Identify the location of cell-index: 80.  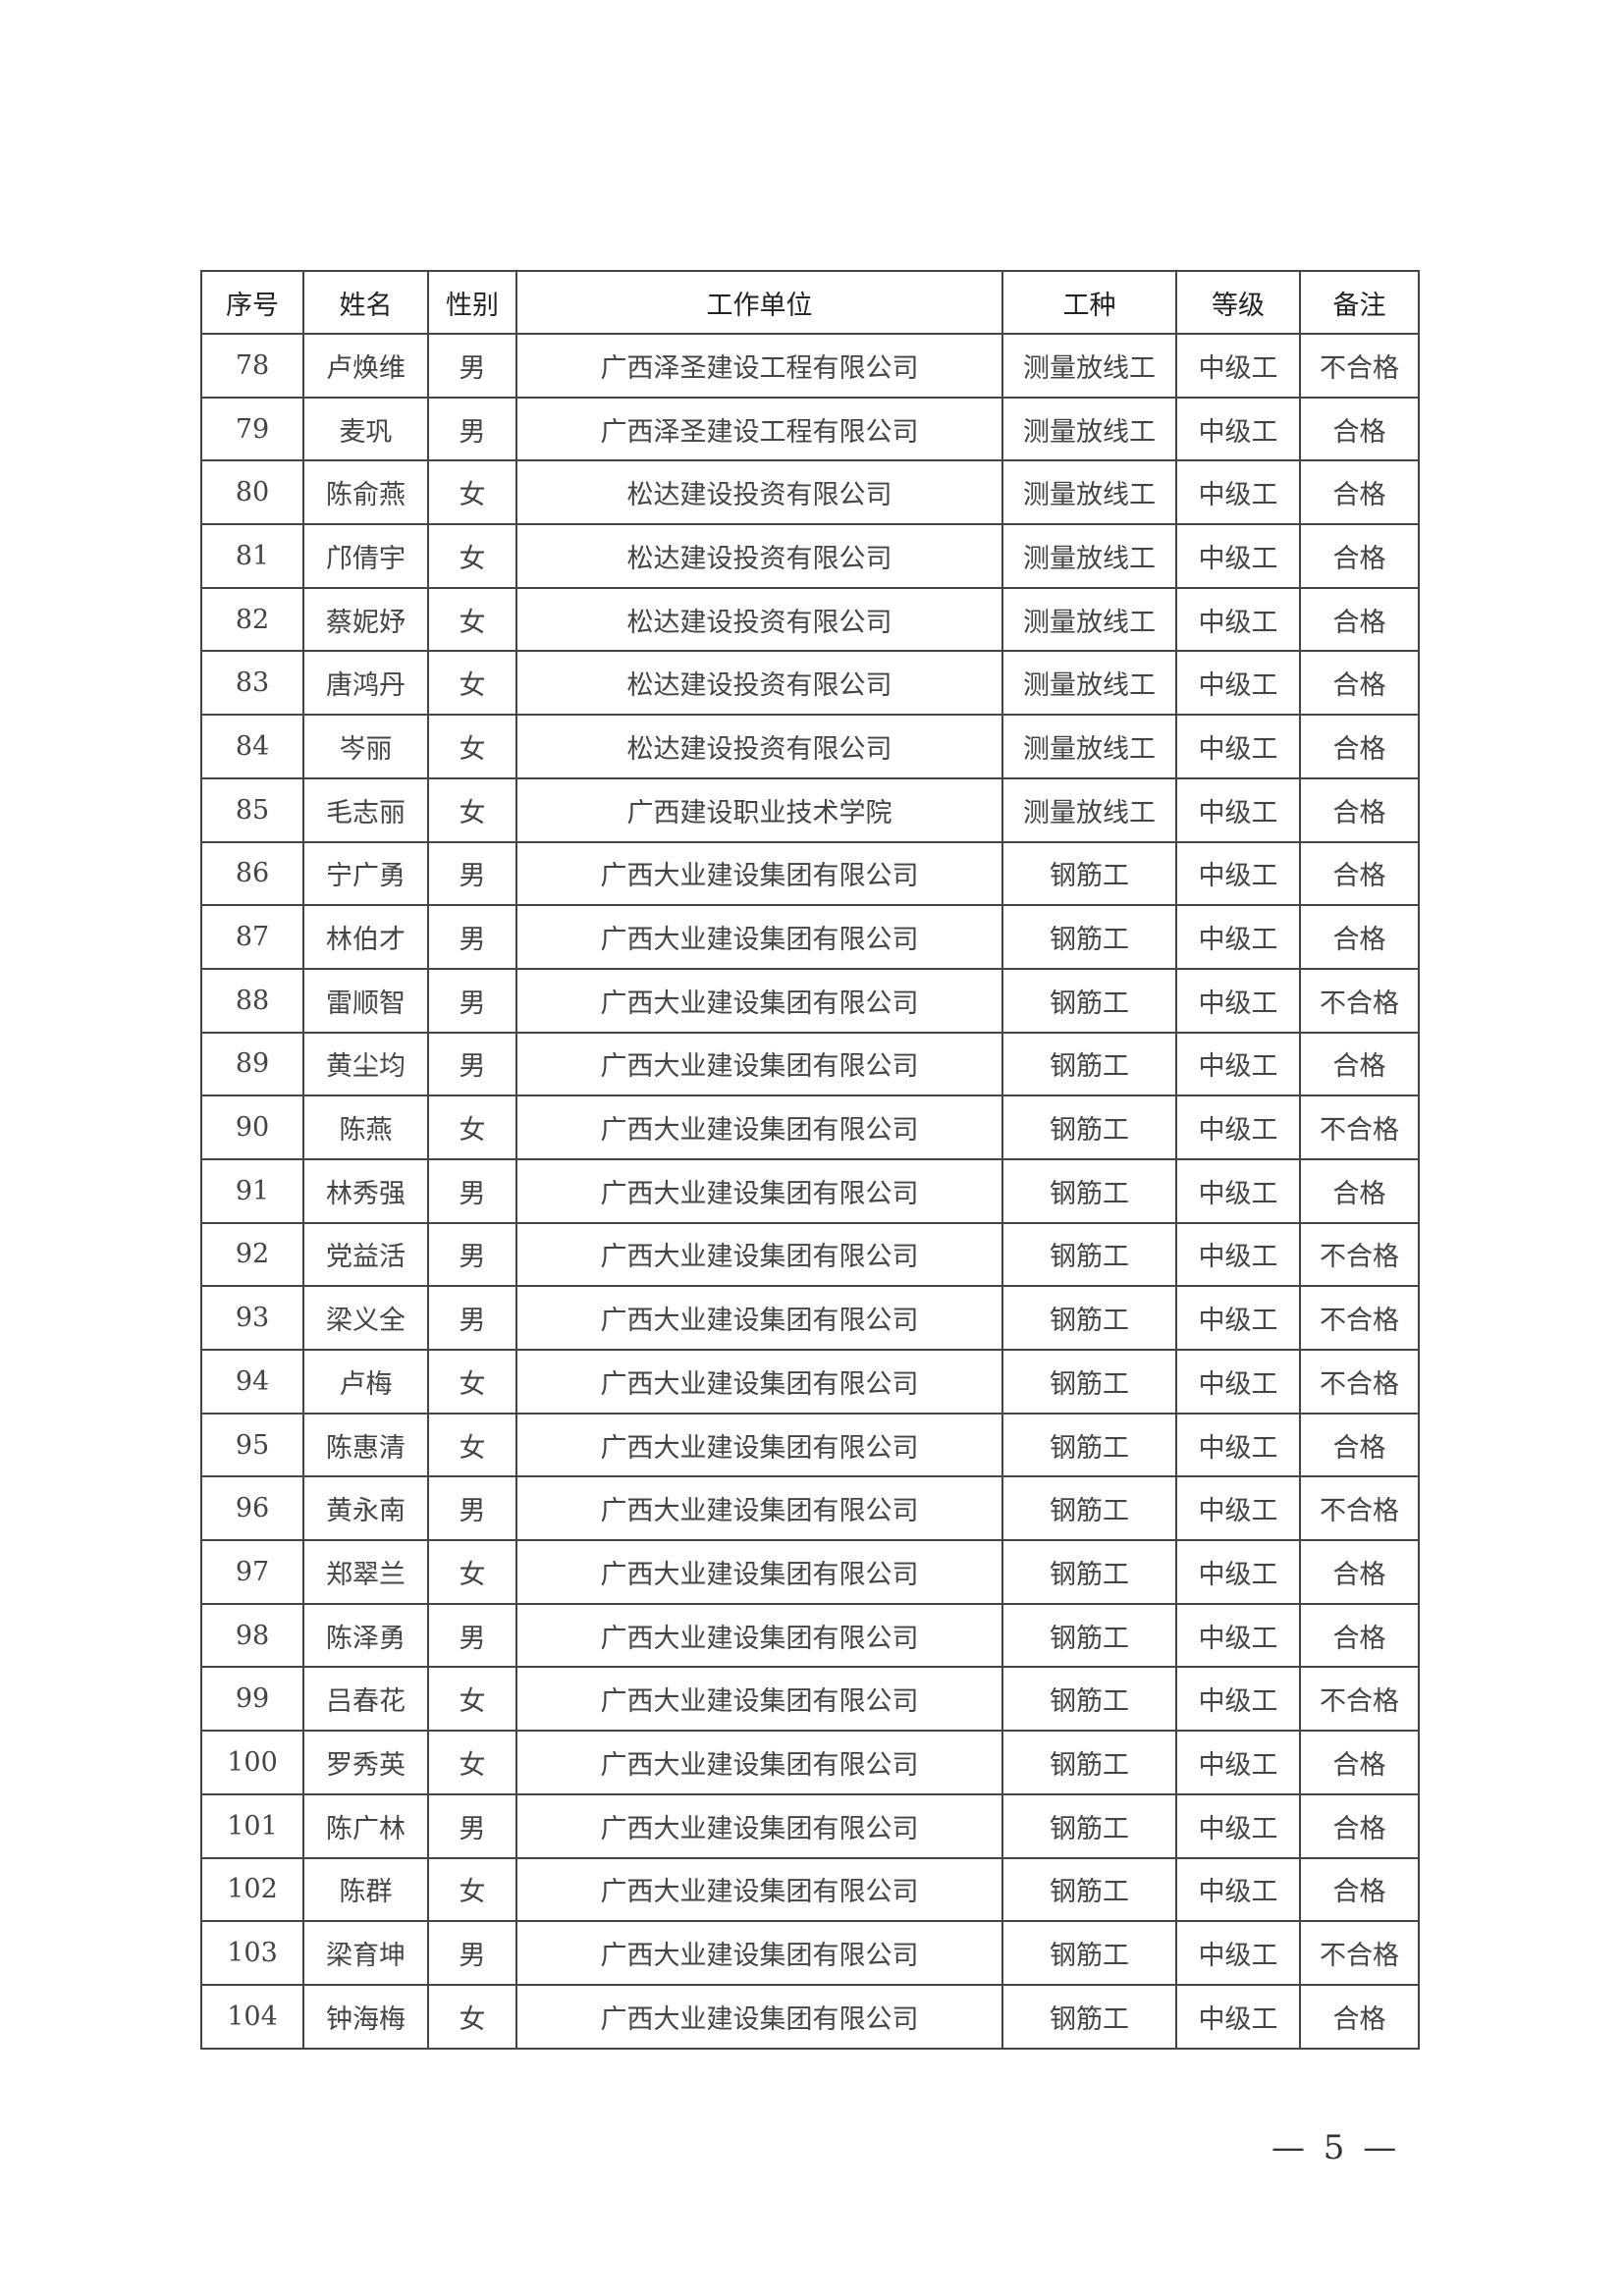
(252, 493).